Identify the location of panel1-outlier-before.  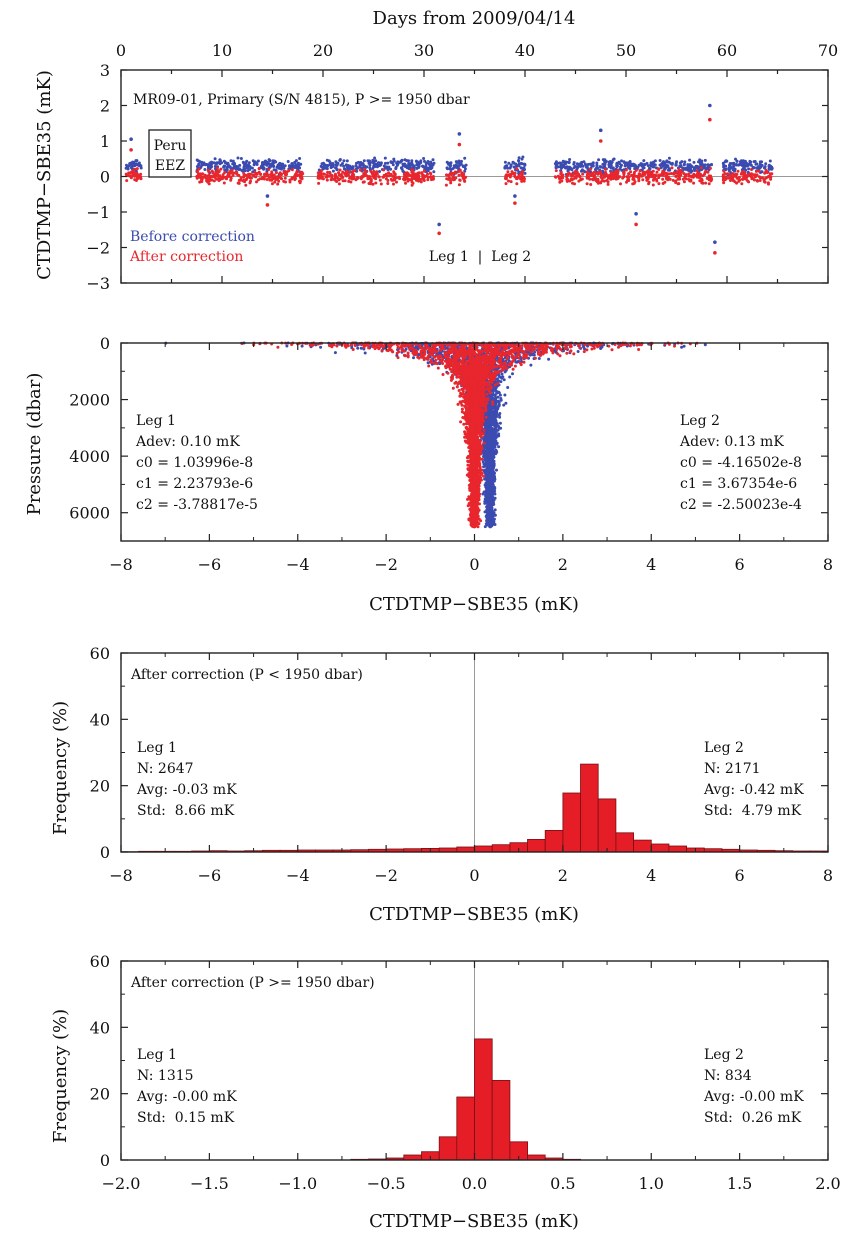
(439, 224).